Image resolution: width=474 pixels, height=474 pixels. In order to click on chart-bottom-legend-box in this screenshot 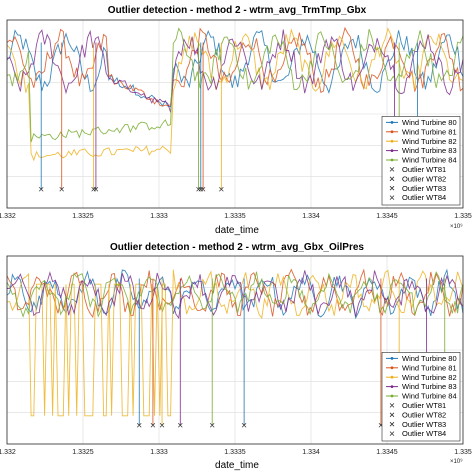, I will do `click(421, 397)`.